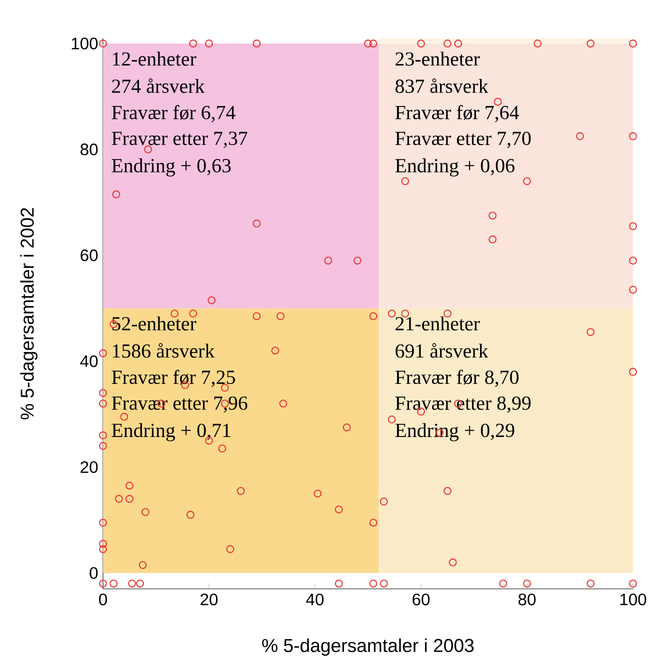 The image size is (653, 670). I want to click on annotation: 1586 årsverk, so click(163, 350).